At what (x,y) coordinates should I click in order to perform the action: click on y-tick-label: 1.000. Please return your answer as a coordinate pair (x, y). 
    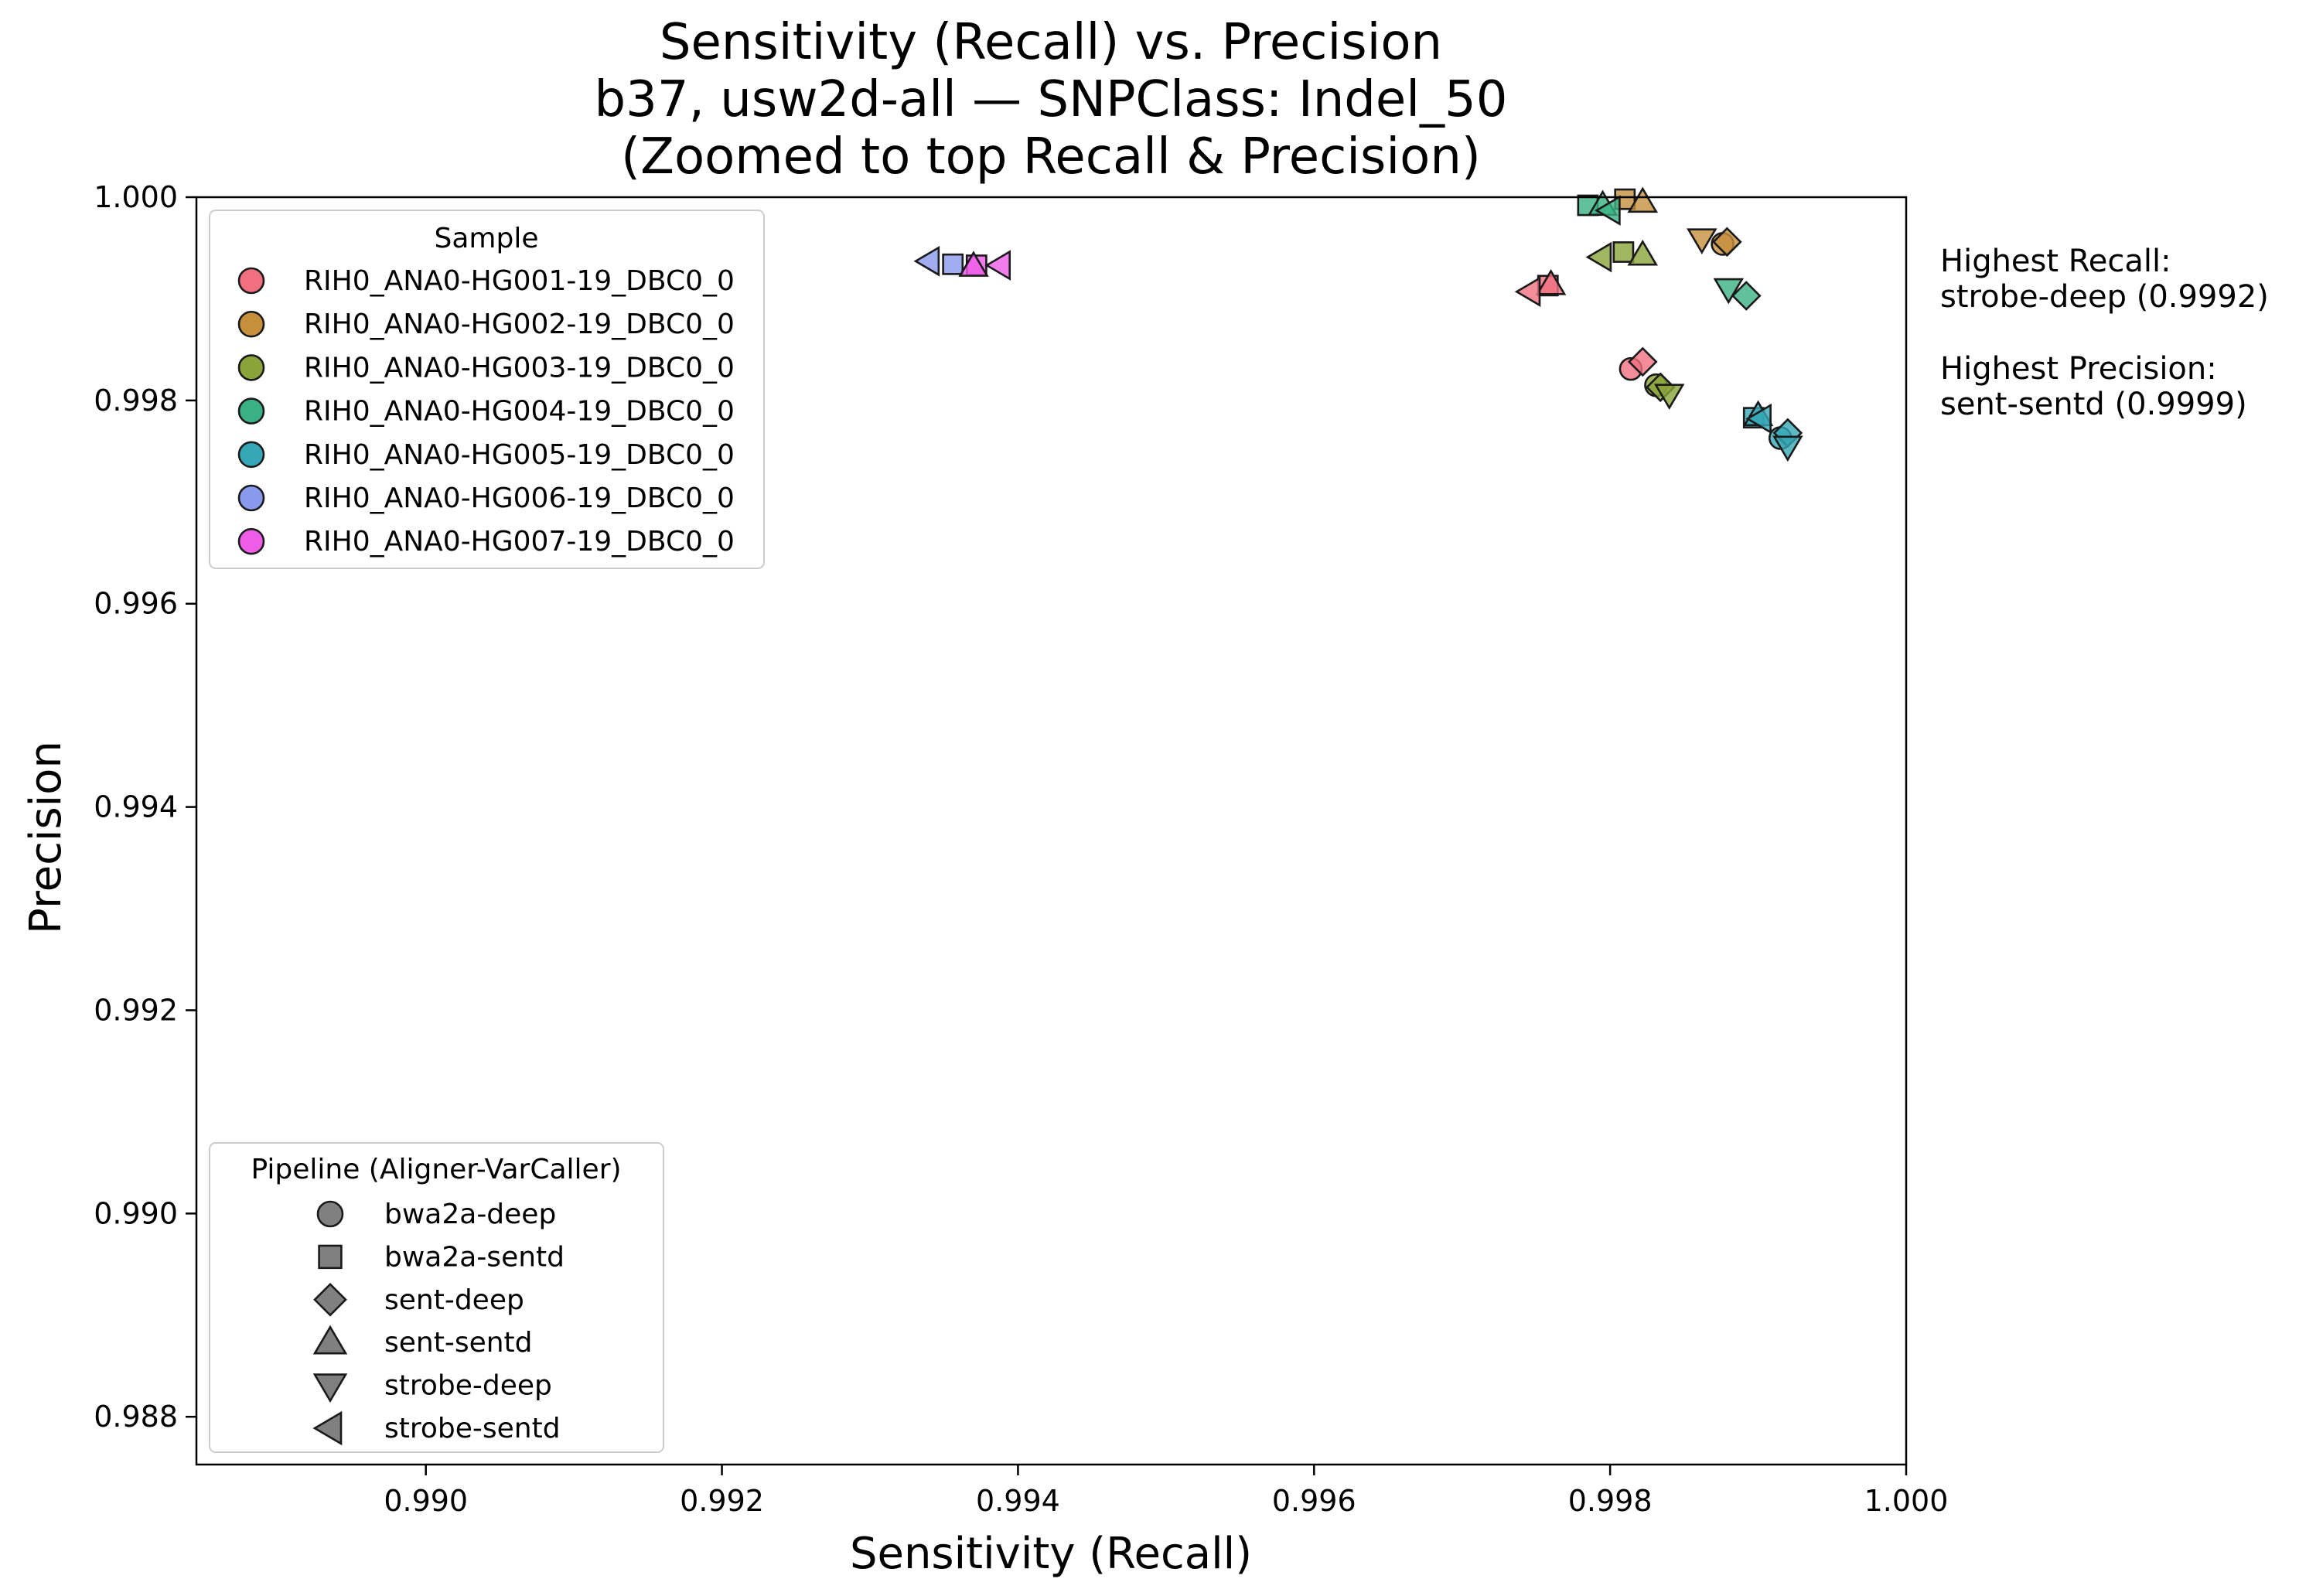
    Looking at the image, I should click on (136, 197).